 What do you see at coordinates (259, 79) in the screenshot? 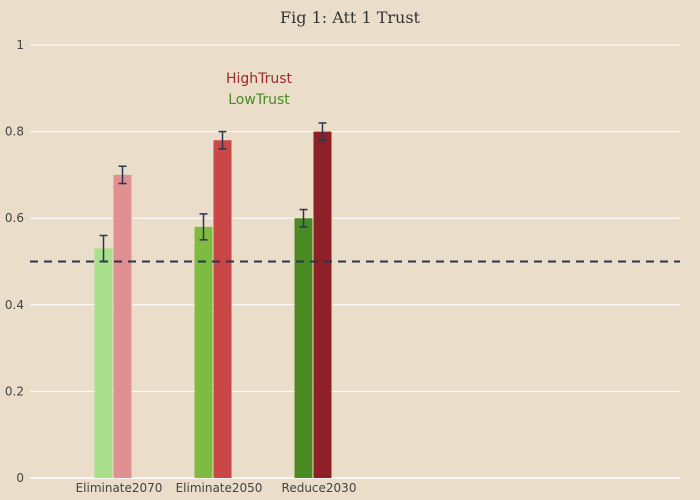
I see `legend-item-hightrust: HighTrust` at bounding box center [259, 79].